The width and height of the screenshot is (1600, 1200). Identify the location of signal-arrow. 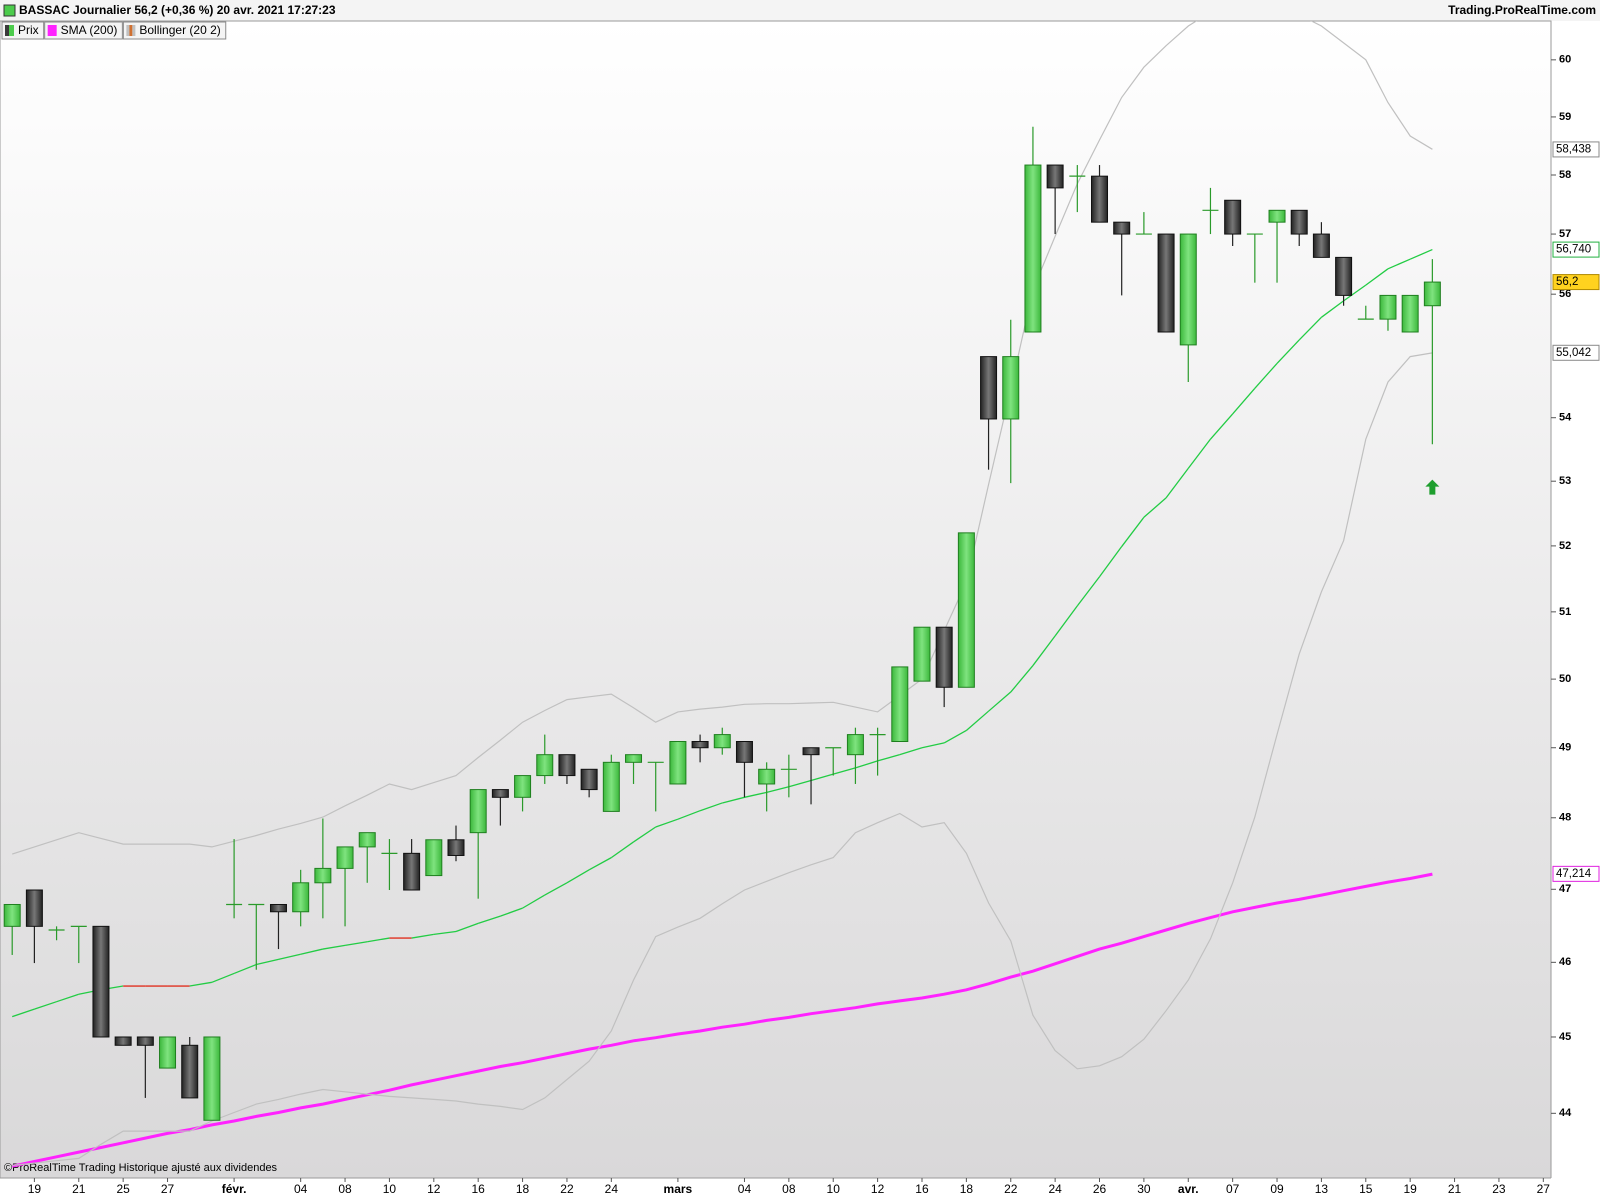
(1432, 487).